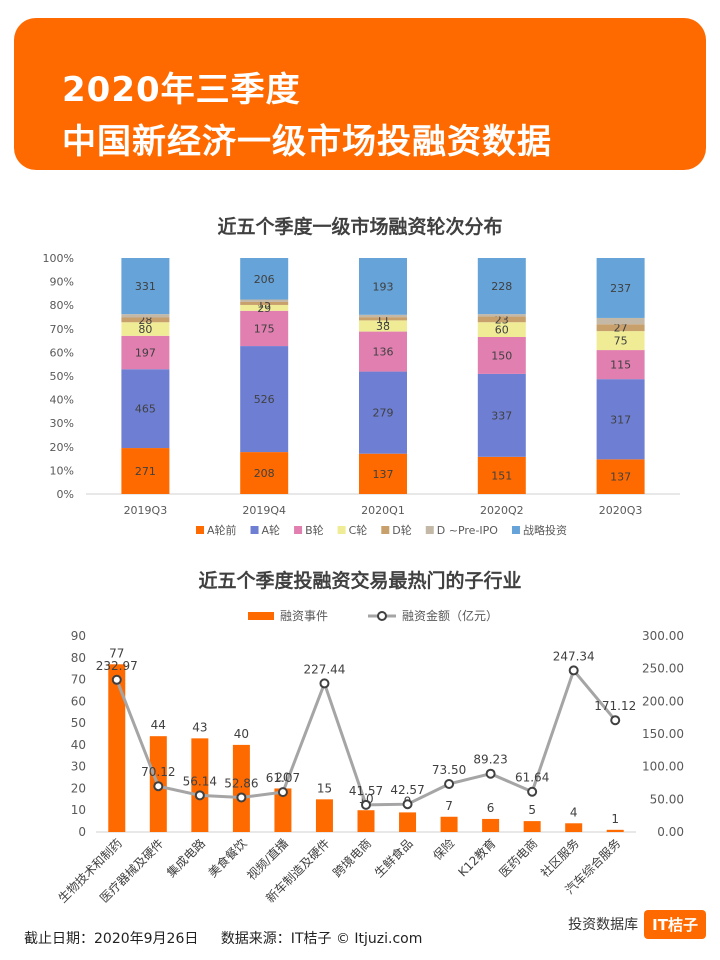  What do you see at coordinates (358, 530) in the screenshot?
I see `legend-label: C轮` at bounding box center [358, 530].